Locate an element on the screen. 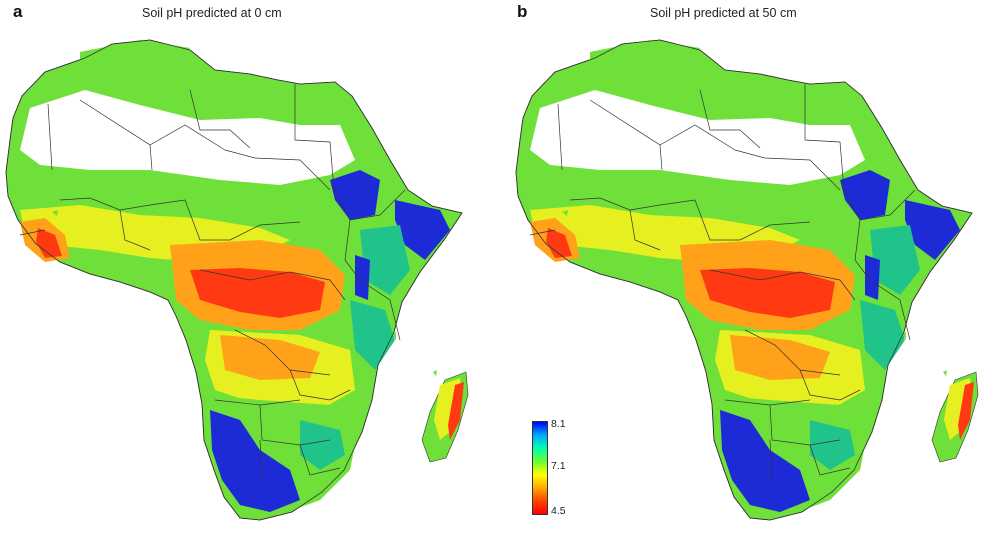  legend-max-label: 8.1 is located at coordinates (558, 424).